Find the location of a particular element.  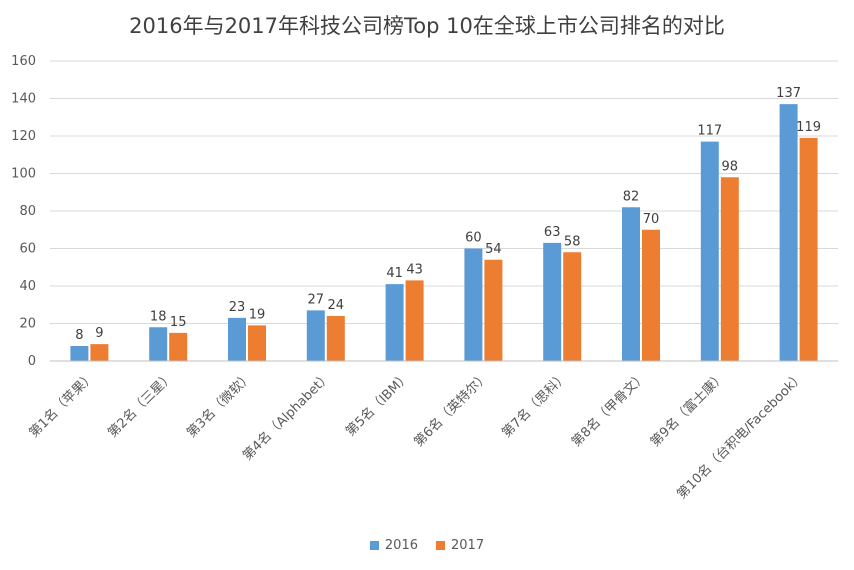

y-tick-label: 20 is located at coordinates (27, 324).